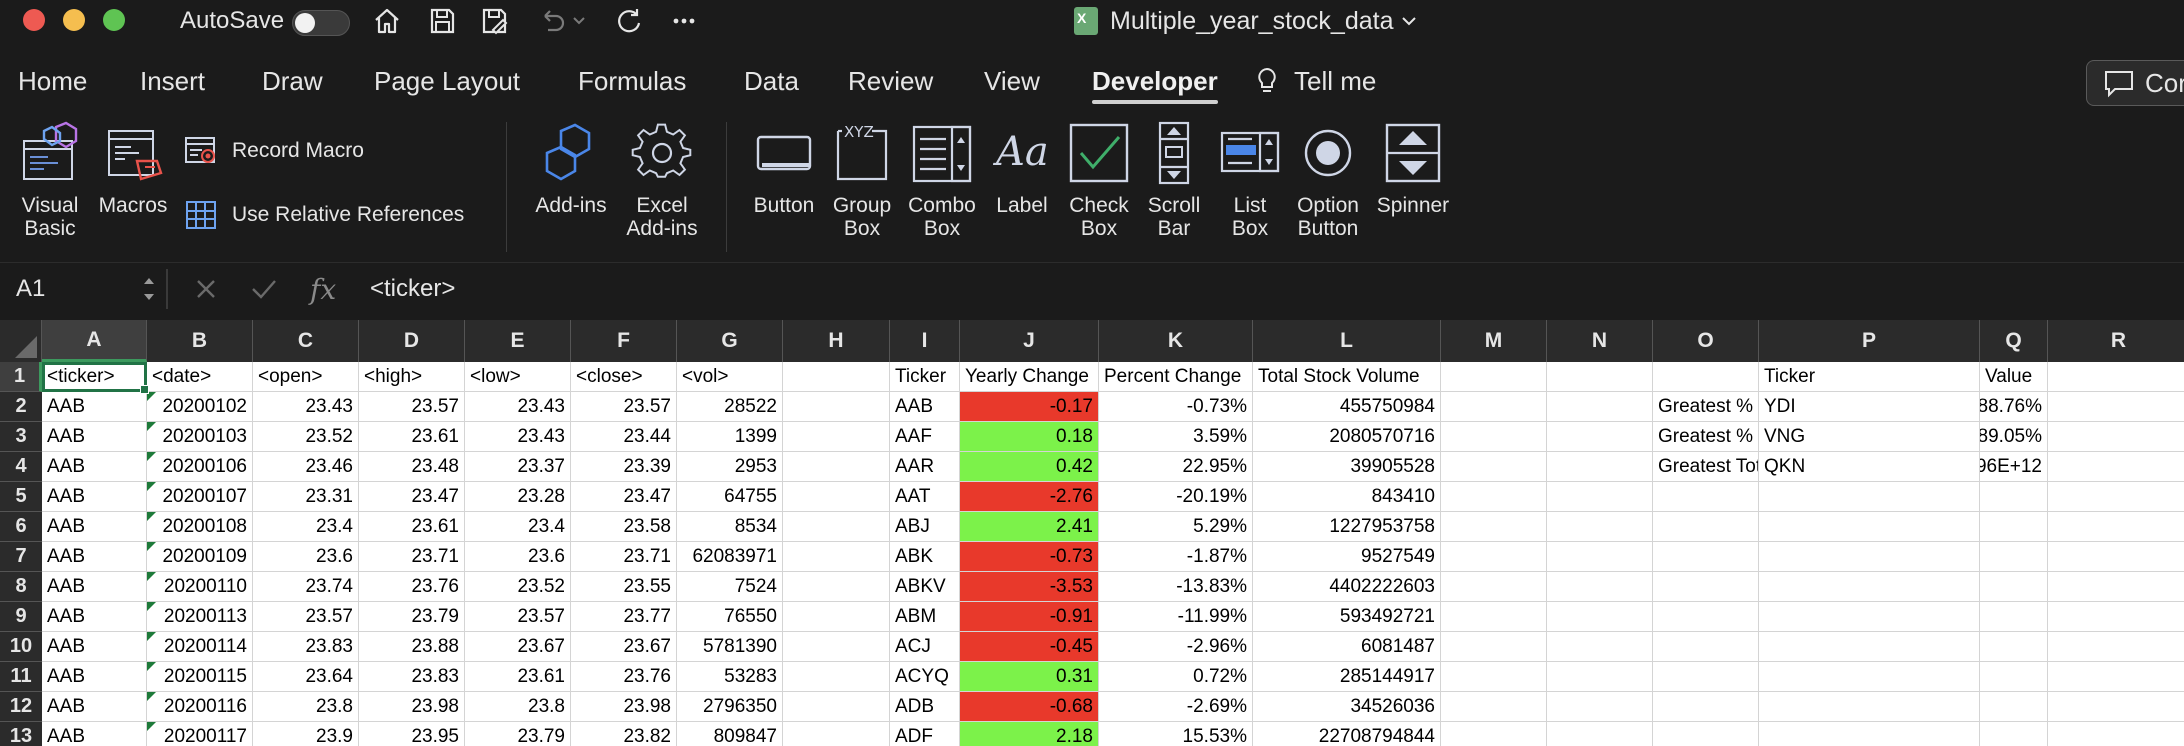 The height and width of the screenshot is (746, 2184). Describe the element at coordinates (730, 497) in the screenshot. I see `cell-g5: 64755` at that location.